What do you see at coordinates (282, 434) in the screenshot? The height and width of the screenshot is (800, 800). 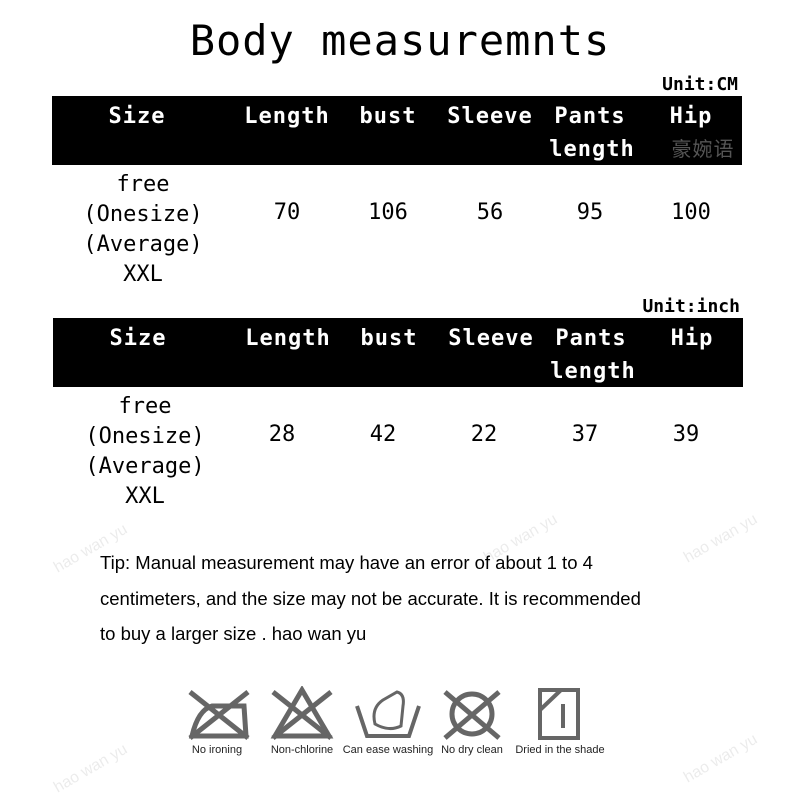 I see `inch-length: 28` at bounding box center [282, 434].